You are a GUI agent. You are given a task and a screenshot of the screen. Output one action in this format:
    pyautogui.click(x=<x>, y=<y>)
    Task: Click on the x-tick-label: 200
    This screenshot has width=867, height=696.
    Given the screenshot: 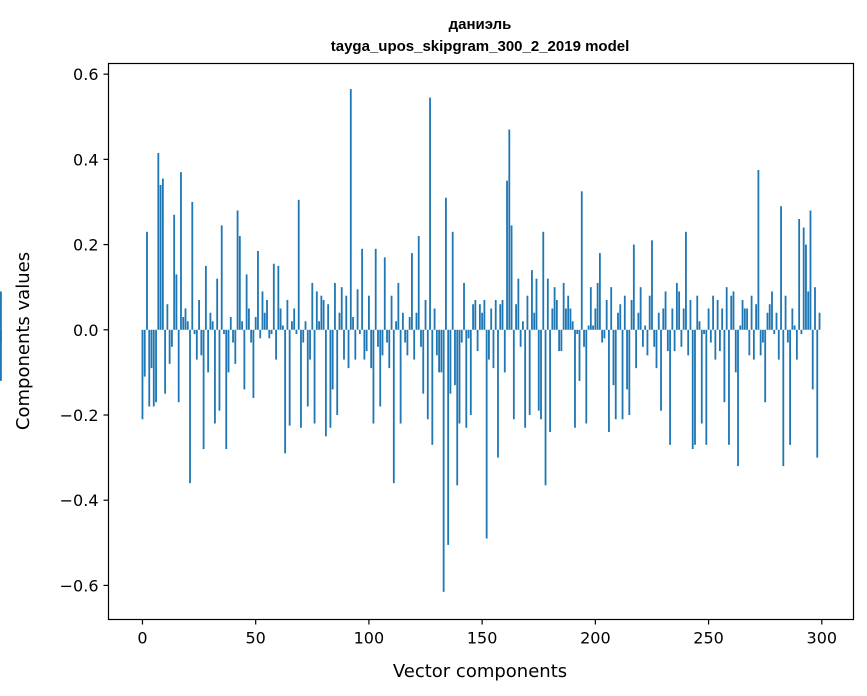 What is the action you would take?
    pyautogui.click(x=595, y=638)
    